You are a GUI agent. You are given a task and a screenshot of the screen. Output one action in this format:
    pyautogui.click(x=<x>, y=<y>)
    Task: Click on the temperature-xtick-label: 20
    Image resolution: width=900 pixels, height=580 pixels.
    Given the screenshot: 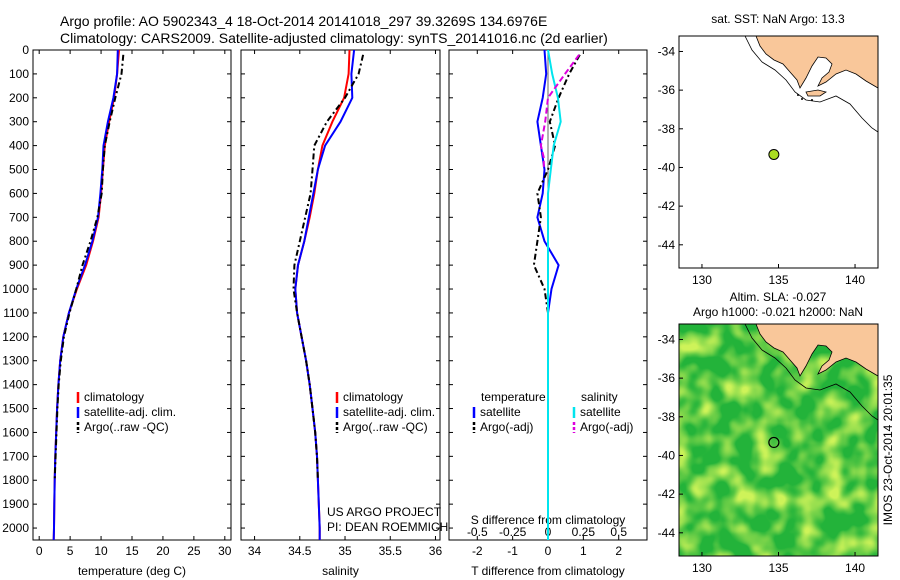 What is the action you would take?
    pyautogui.click(x=163, y=551)
    